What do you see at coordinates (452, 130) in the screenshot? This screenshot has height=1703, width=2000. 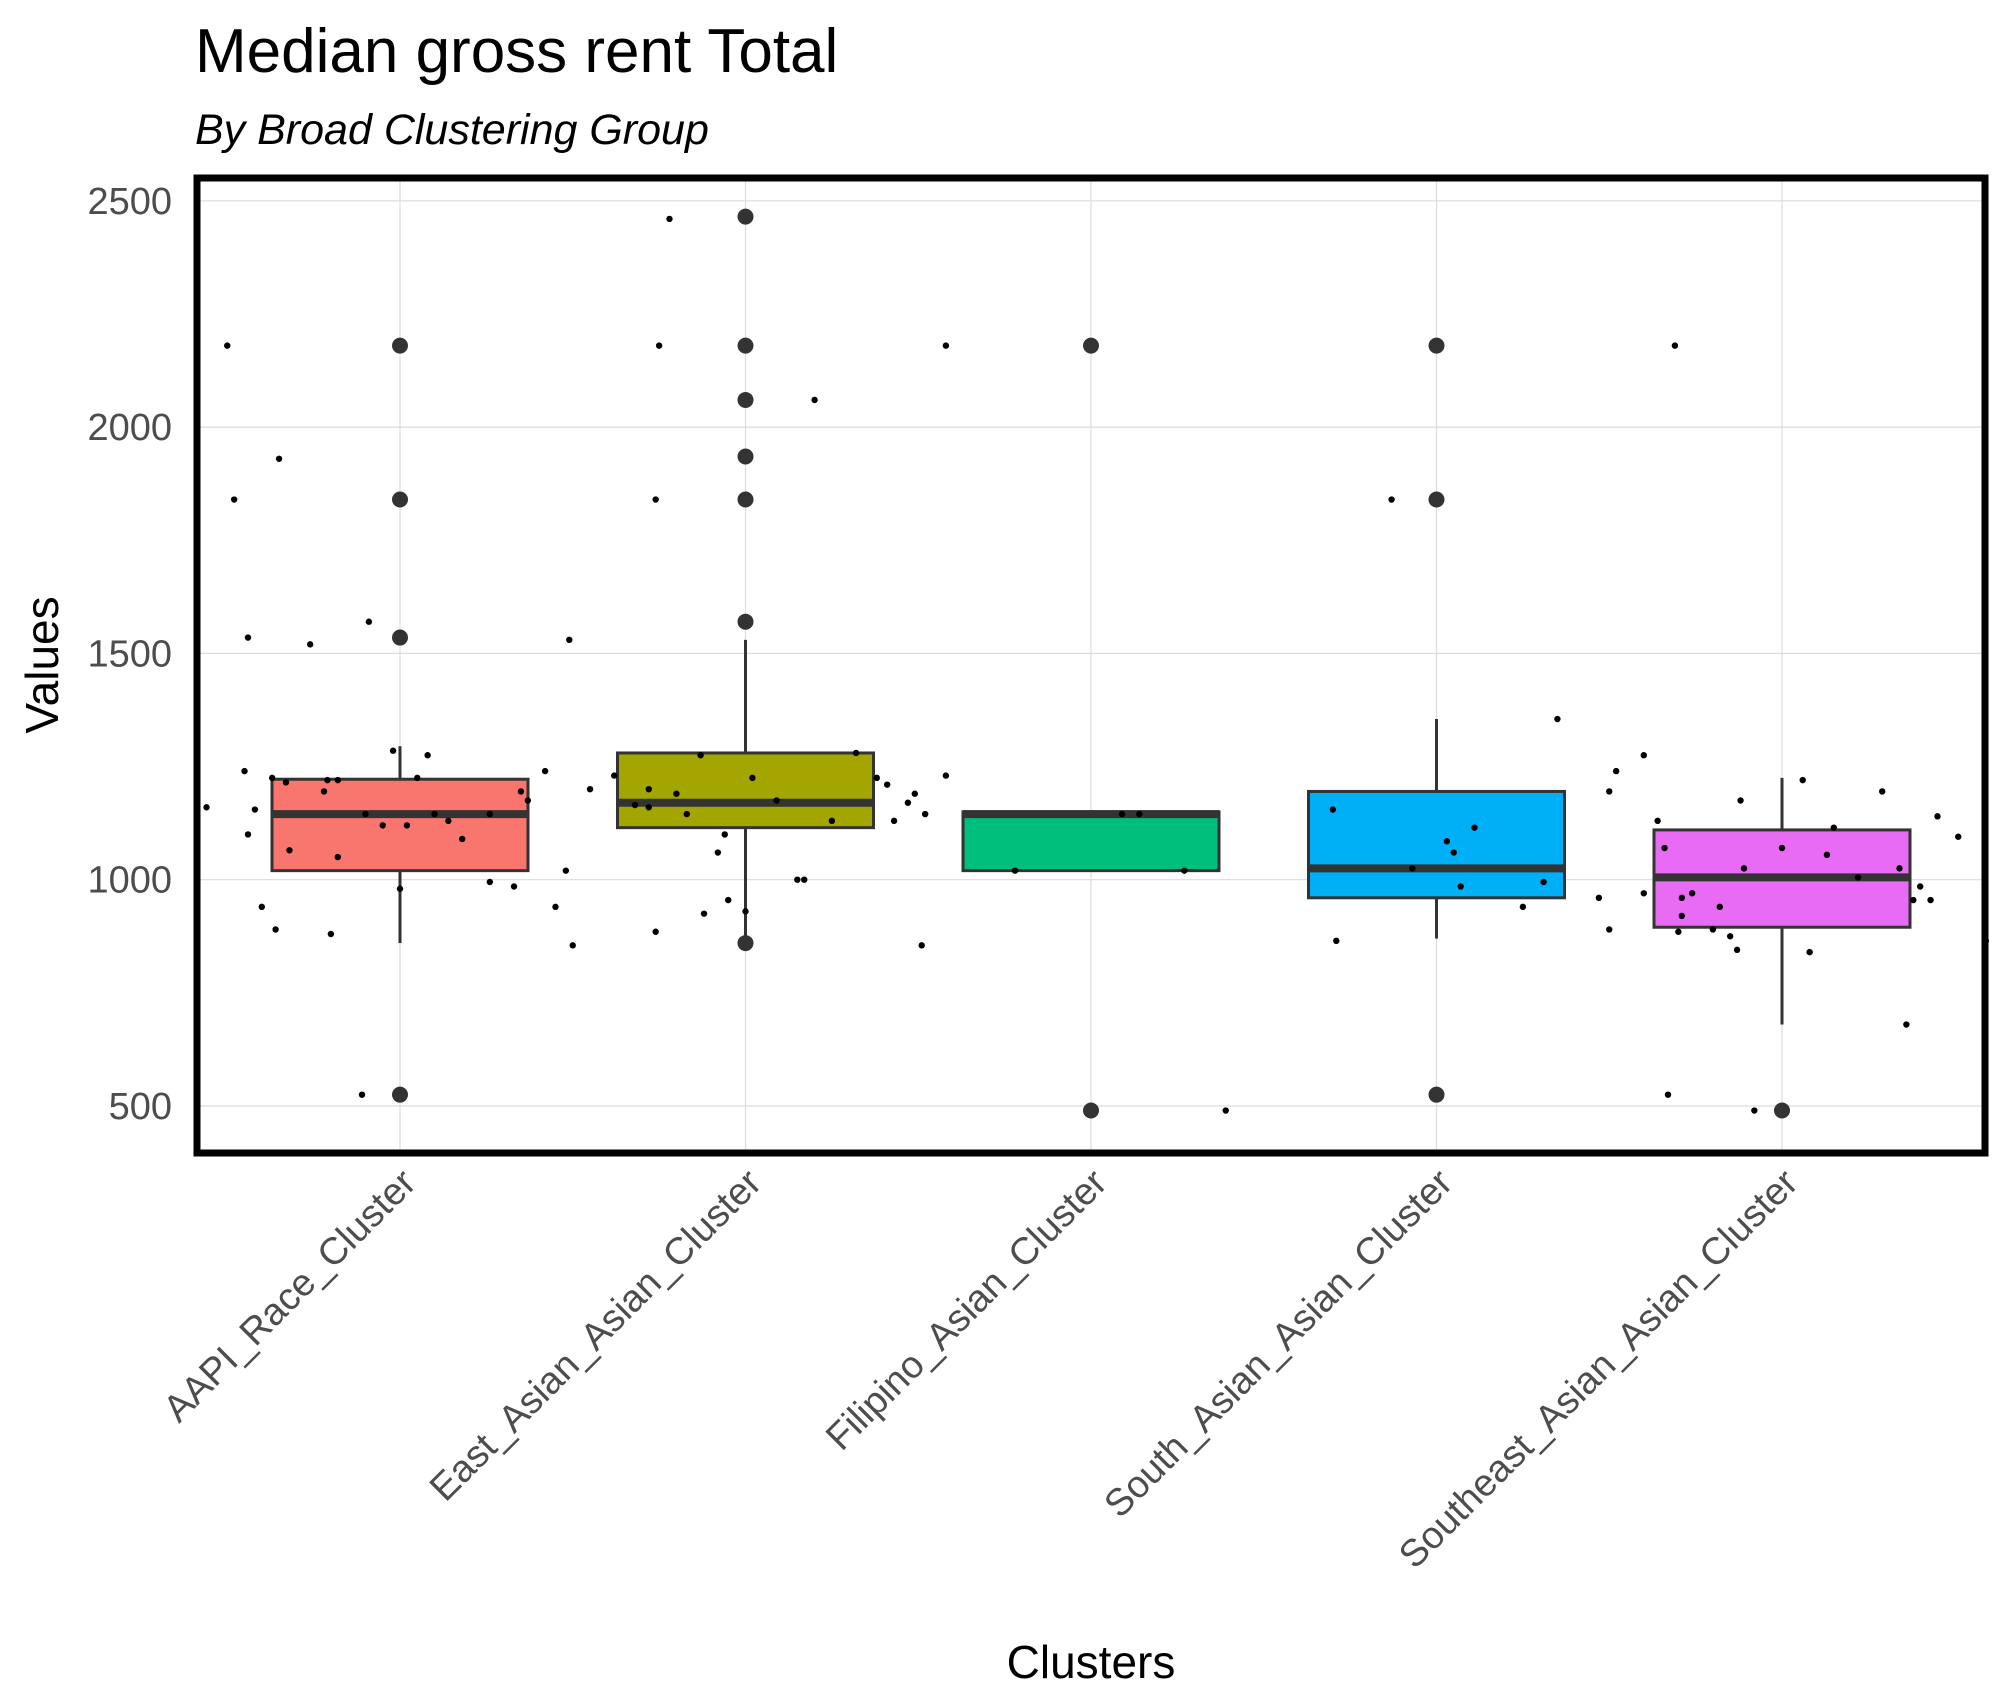 I see `chart-subtitle: By Broad Clustering Group` at bounding box center [452, 130].